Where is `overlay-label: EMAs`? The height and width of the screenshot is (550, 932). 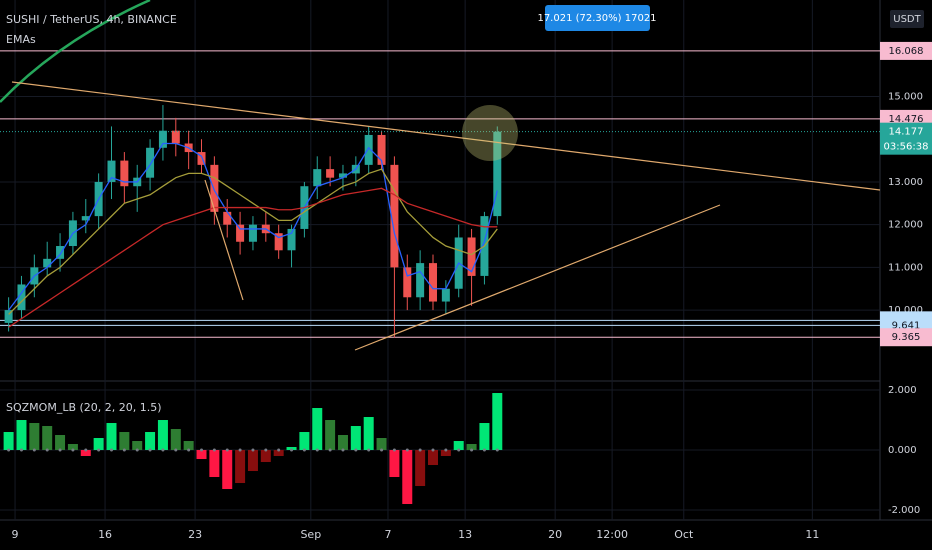 overlay-label: EMAs is located at coordinates (21, 39).